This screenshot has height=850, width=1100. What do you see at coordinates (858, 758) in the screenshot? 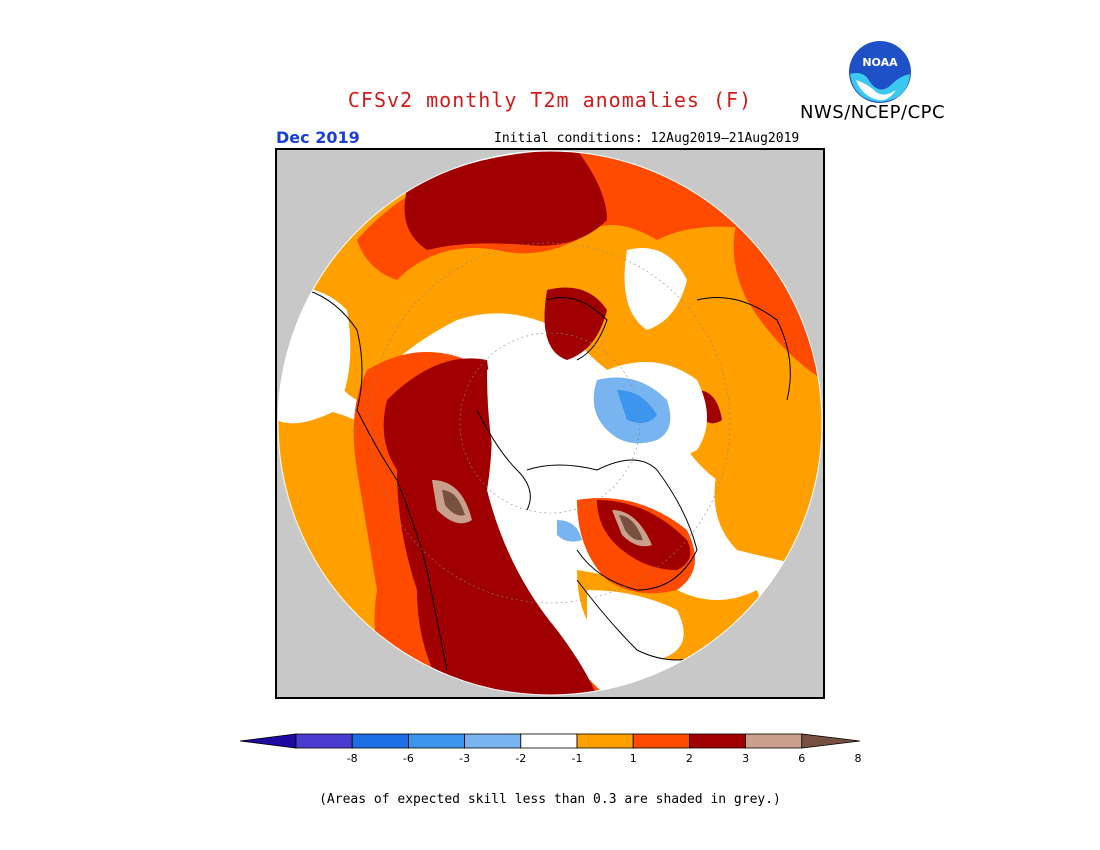
I see `colorbar-label: 8` at bounding box center [858, 758].